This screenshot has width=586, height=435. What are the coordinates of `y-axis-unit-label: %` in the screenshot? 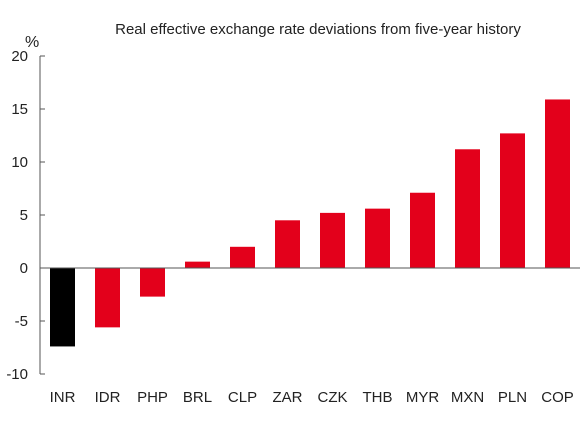 It's located at (32, 42).